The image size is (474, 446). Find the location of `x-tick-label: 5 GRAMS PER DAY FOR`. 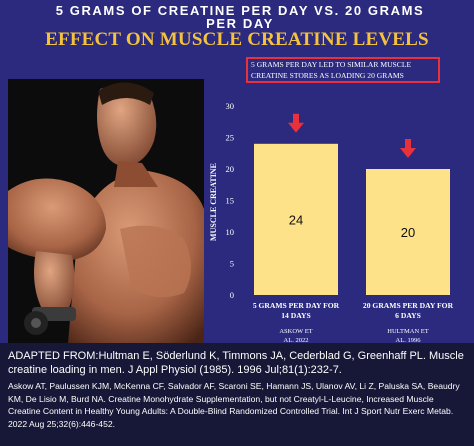

x-tick-label: 5 GRAMS PER DAY FOR is located at coordinates (296, 305).